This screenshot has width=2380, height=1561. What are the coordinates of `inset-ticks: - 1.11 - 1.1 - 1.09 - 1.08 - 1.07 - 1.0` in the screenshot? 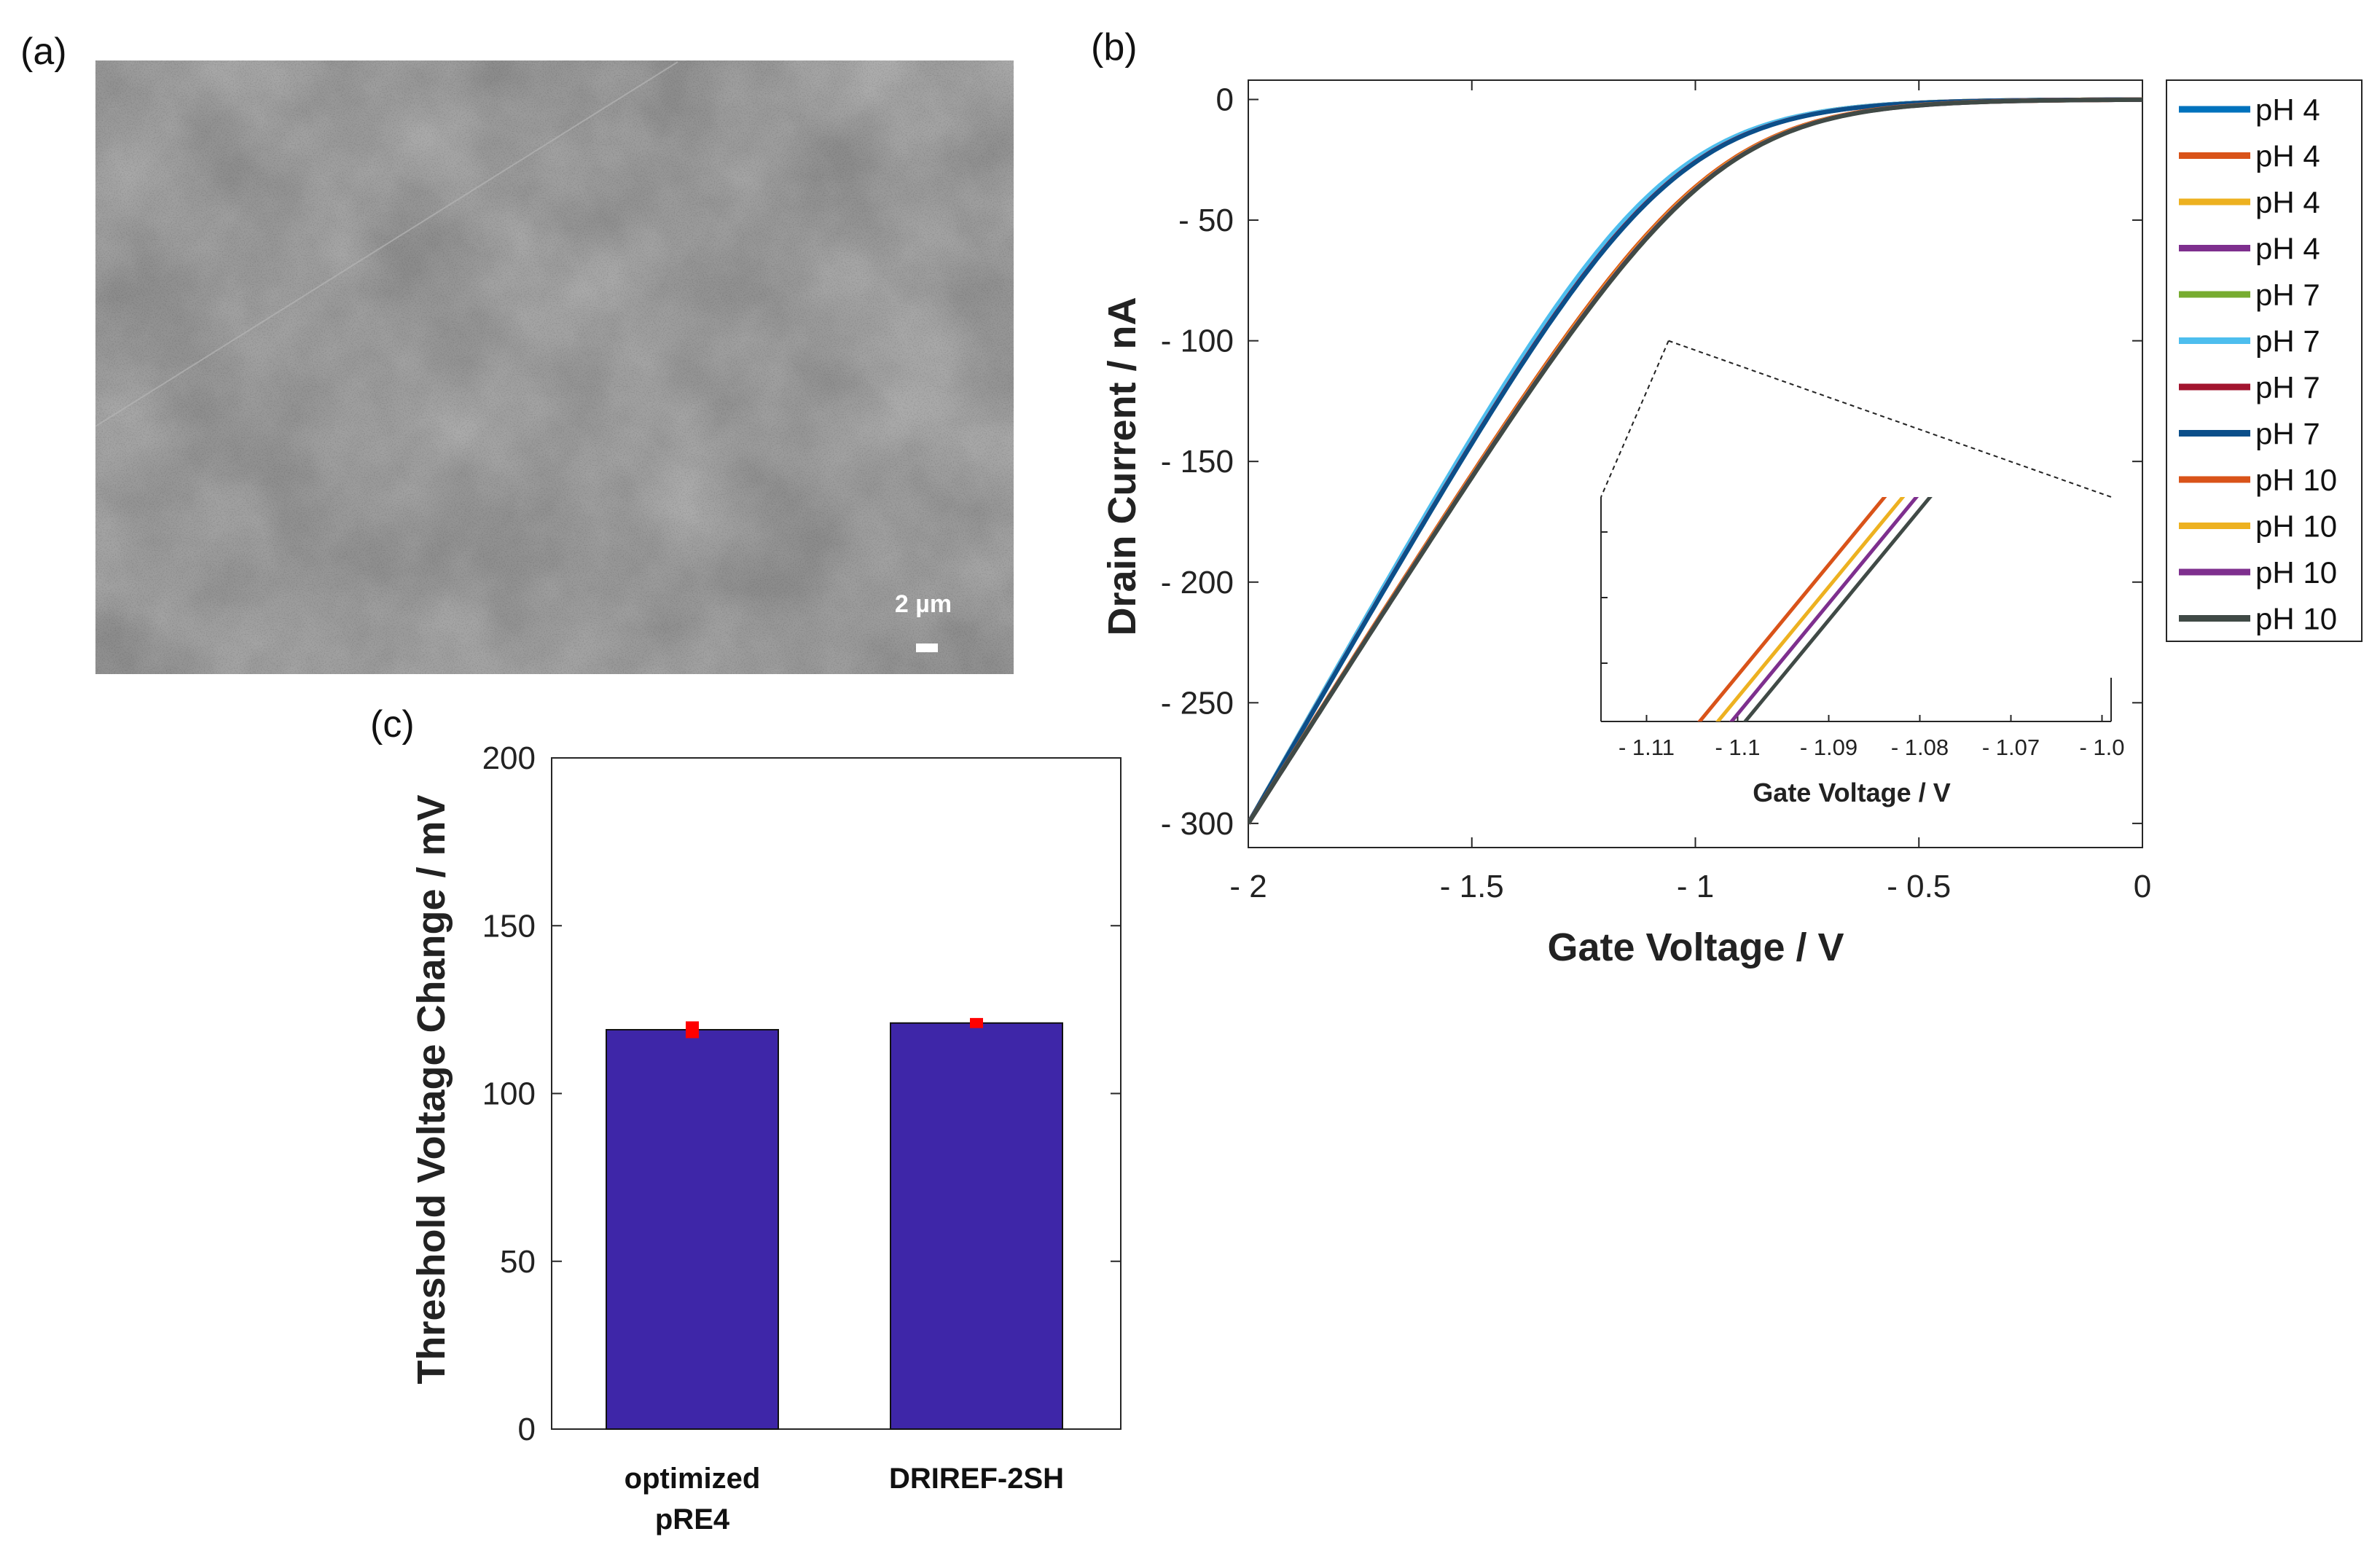 It's located at (1872, 737).